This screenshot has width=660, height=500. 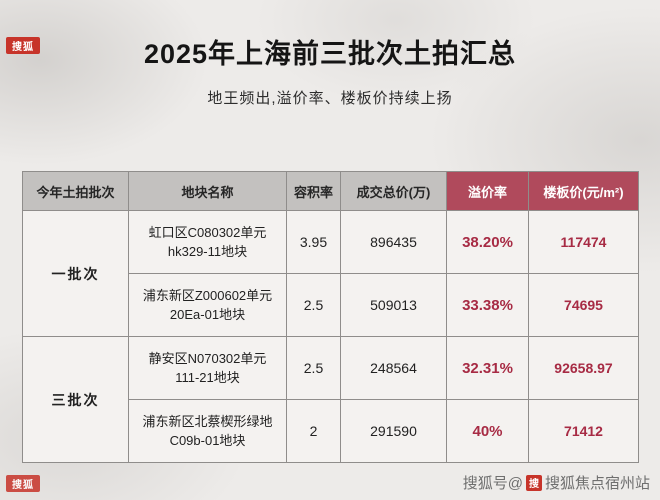 I want to click on header-far: 容积率, so click(x=313, y=191).